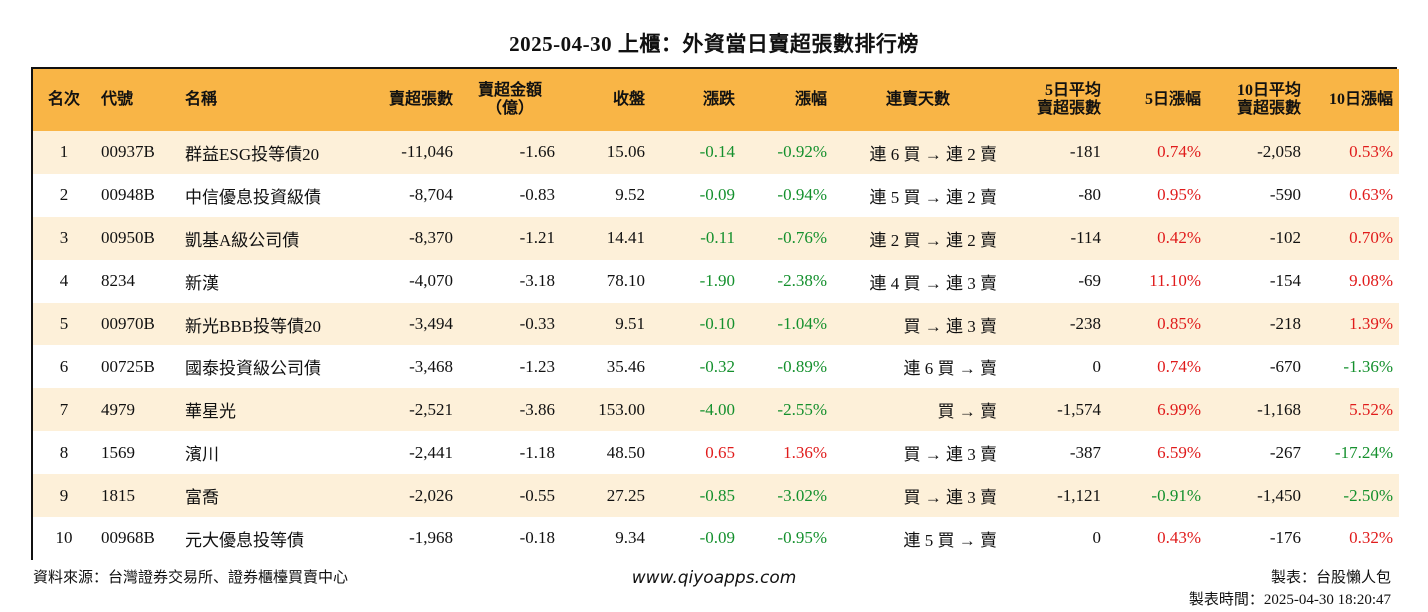 The height and width of the screenshot is (612, 1428). Describe the element at coordinates (118, 495) in the screenshot. I see `cell-code: 1815` at that location.